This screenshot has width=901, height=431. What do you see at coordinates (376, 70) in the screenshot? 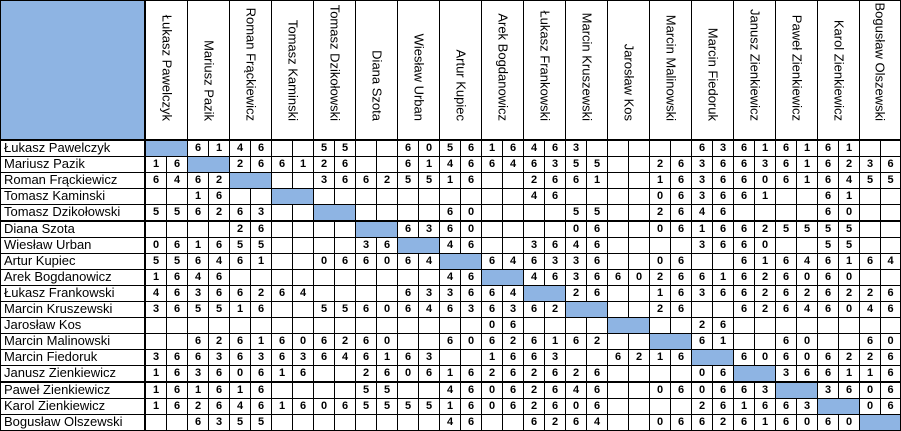
I see `column-header: Diana Szota` at bounding box center [376, 70].